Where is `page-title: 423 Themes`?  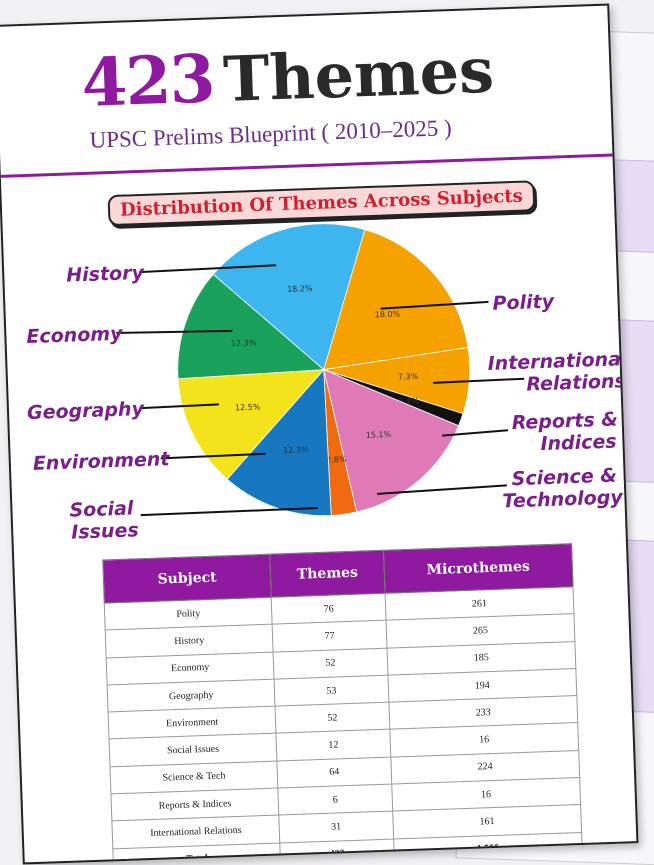 page-title: 423 Themes is located at coordinates (287, 76).